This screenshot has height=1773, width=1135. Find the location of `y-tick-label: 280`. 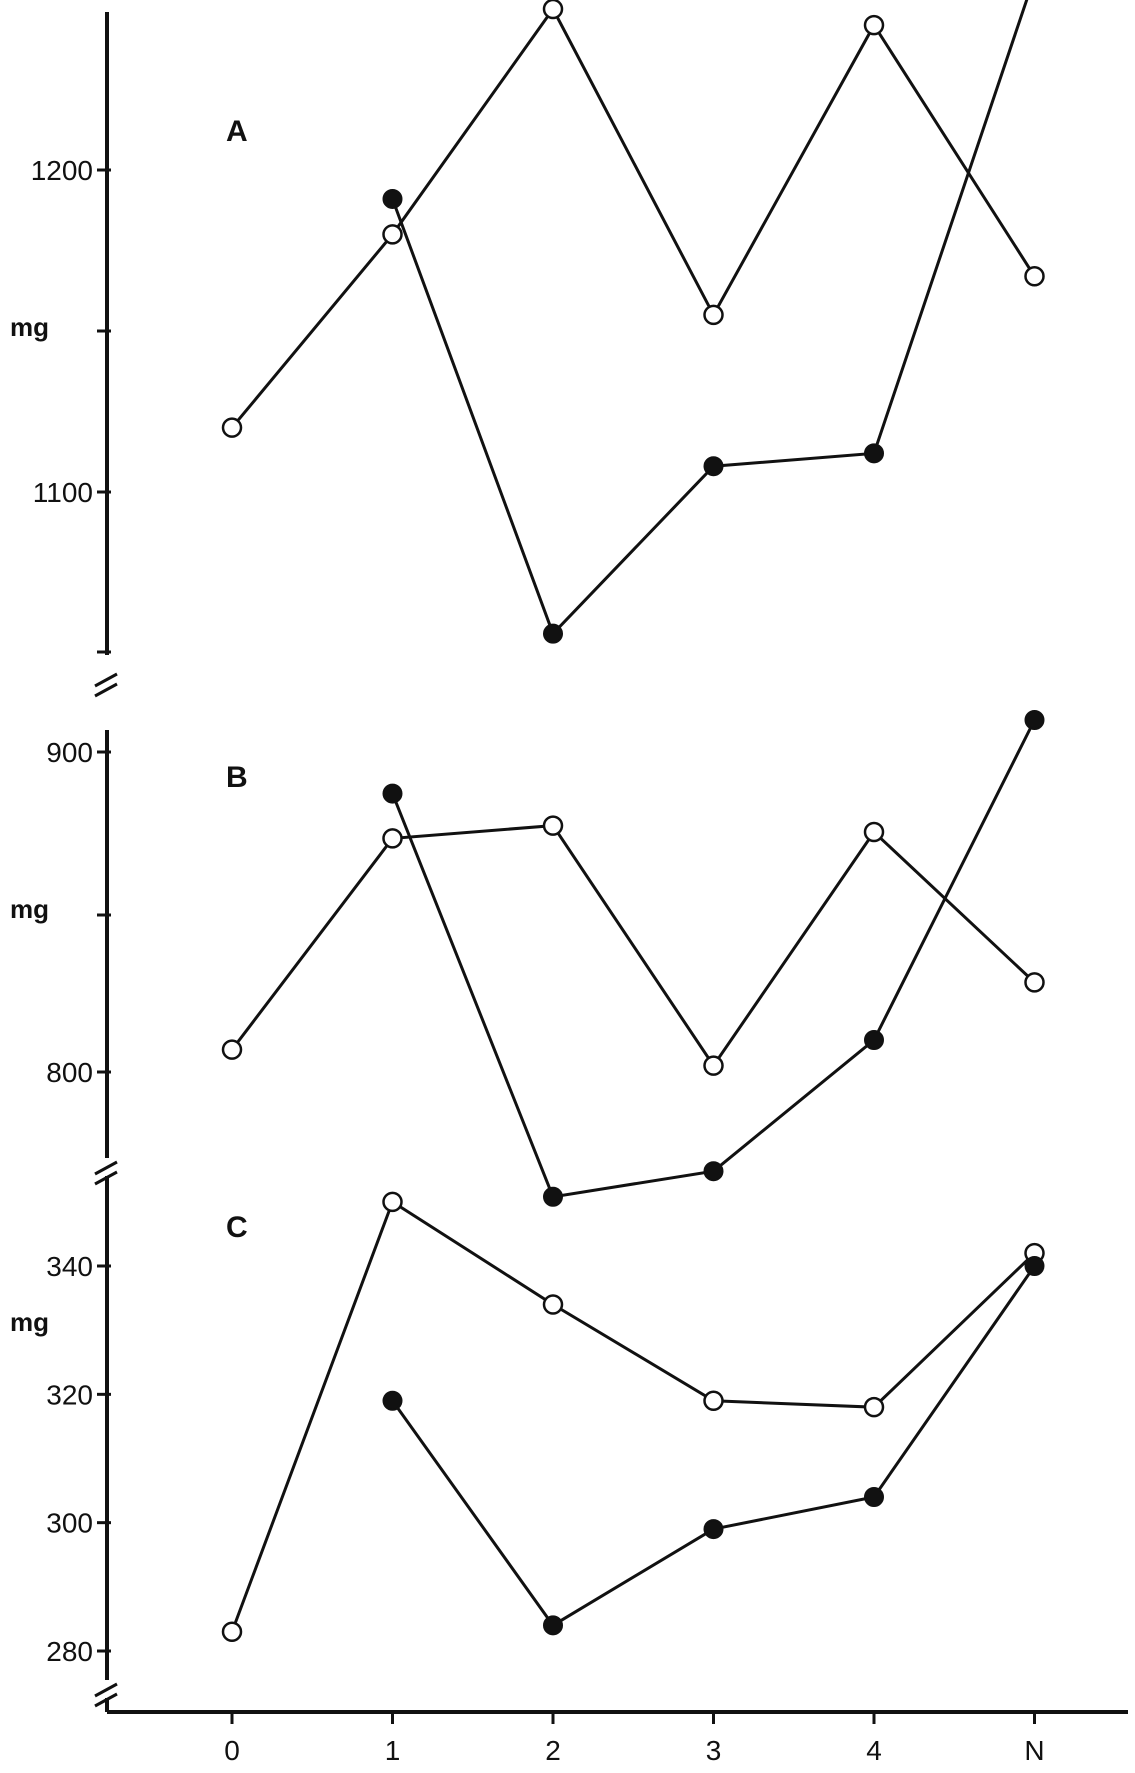

y-tick-label: 280 is located at coordinates (69, 1651).